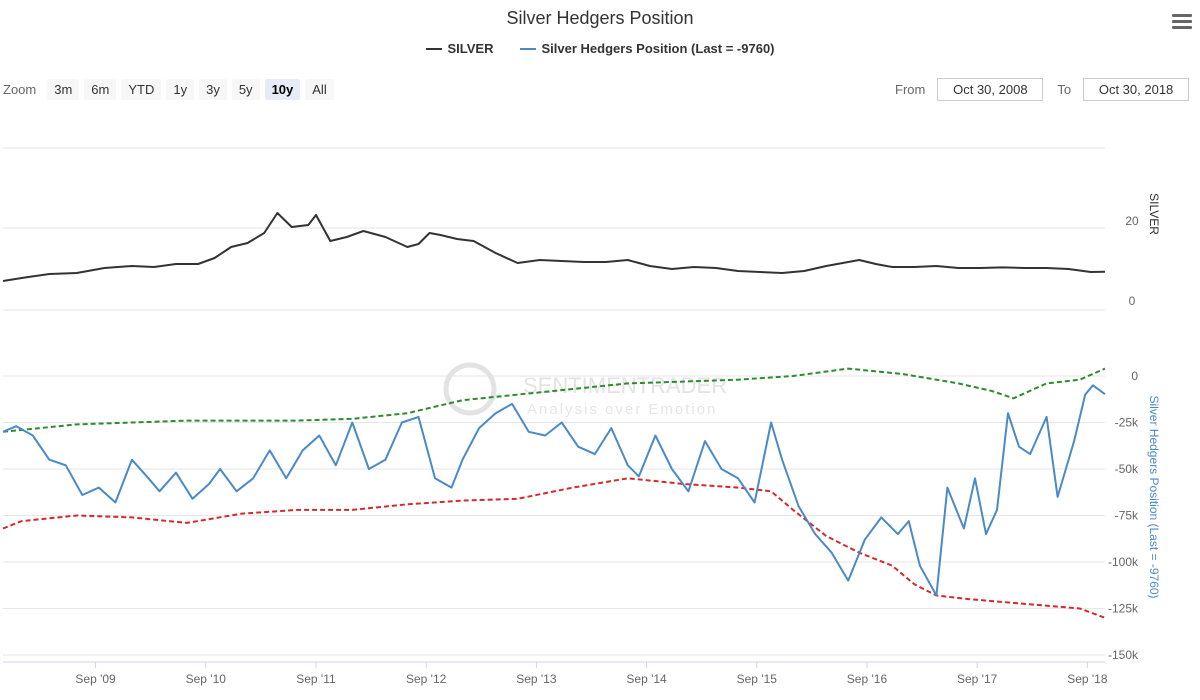 The width and height of the screenshot is (1200, 700). What do you see at coordinates (1127, 469) in the screenshot?
I see `y-tick-label: -50k` at bounding box center [1127, 469].